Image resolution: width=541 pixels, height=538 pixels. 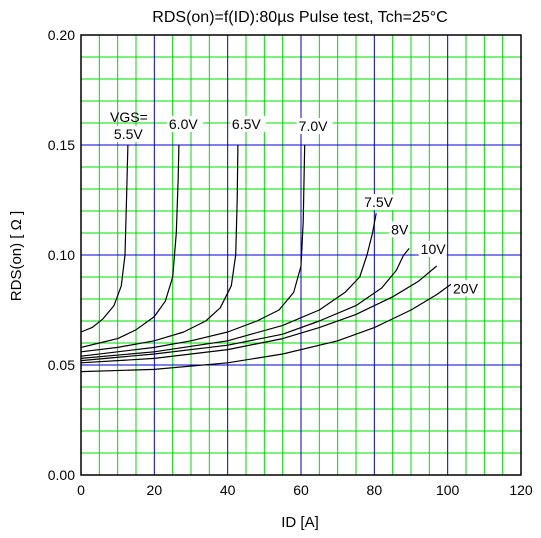 I want to click on x-tick-label: 80, so click(x=375, y=490).